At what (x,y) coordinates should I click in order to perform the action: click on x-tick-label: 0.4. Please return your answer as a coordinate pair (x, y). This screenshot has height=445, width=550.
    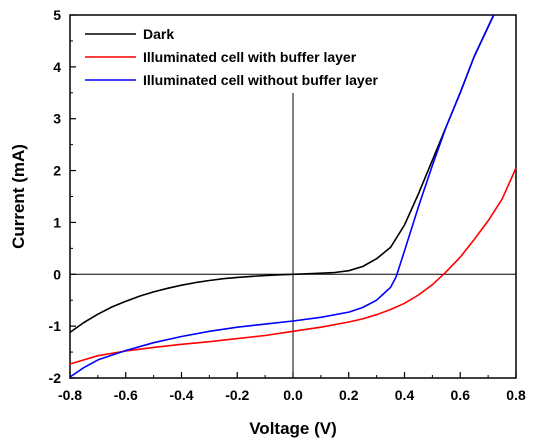
    Looking at the image, I should click on (405, 395).